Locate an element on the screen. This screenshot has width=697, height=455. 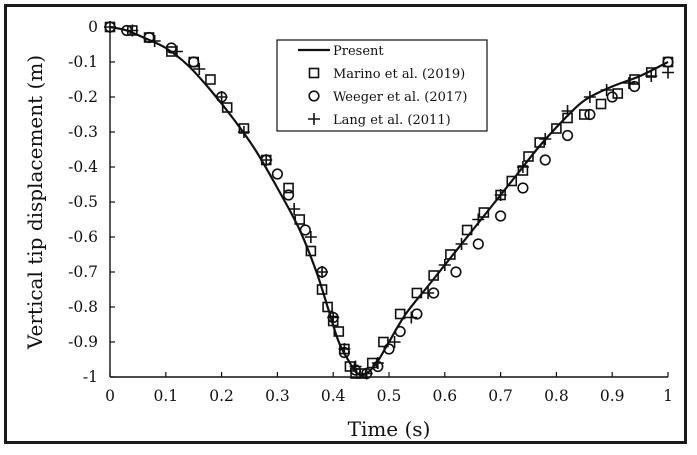
y-tick-label: -0.6 is located at coordinates (83, 237).